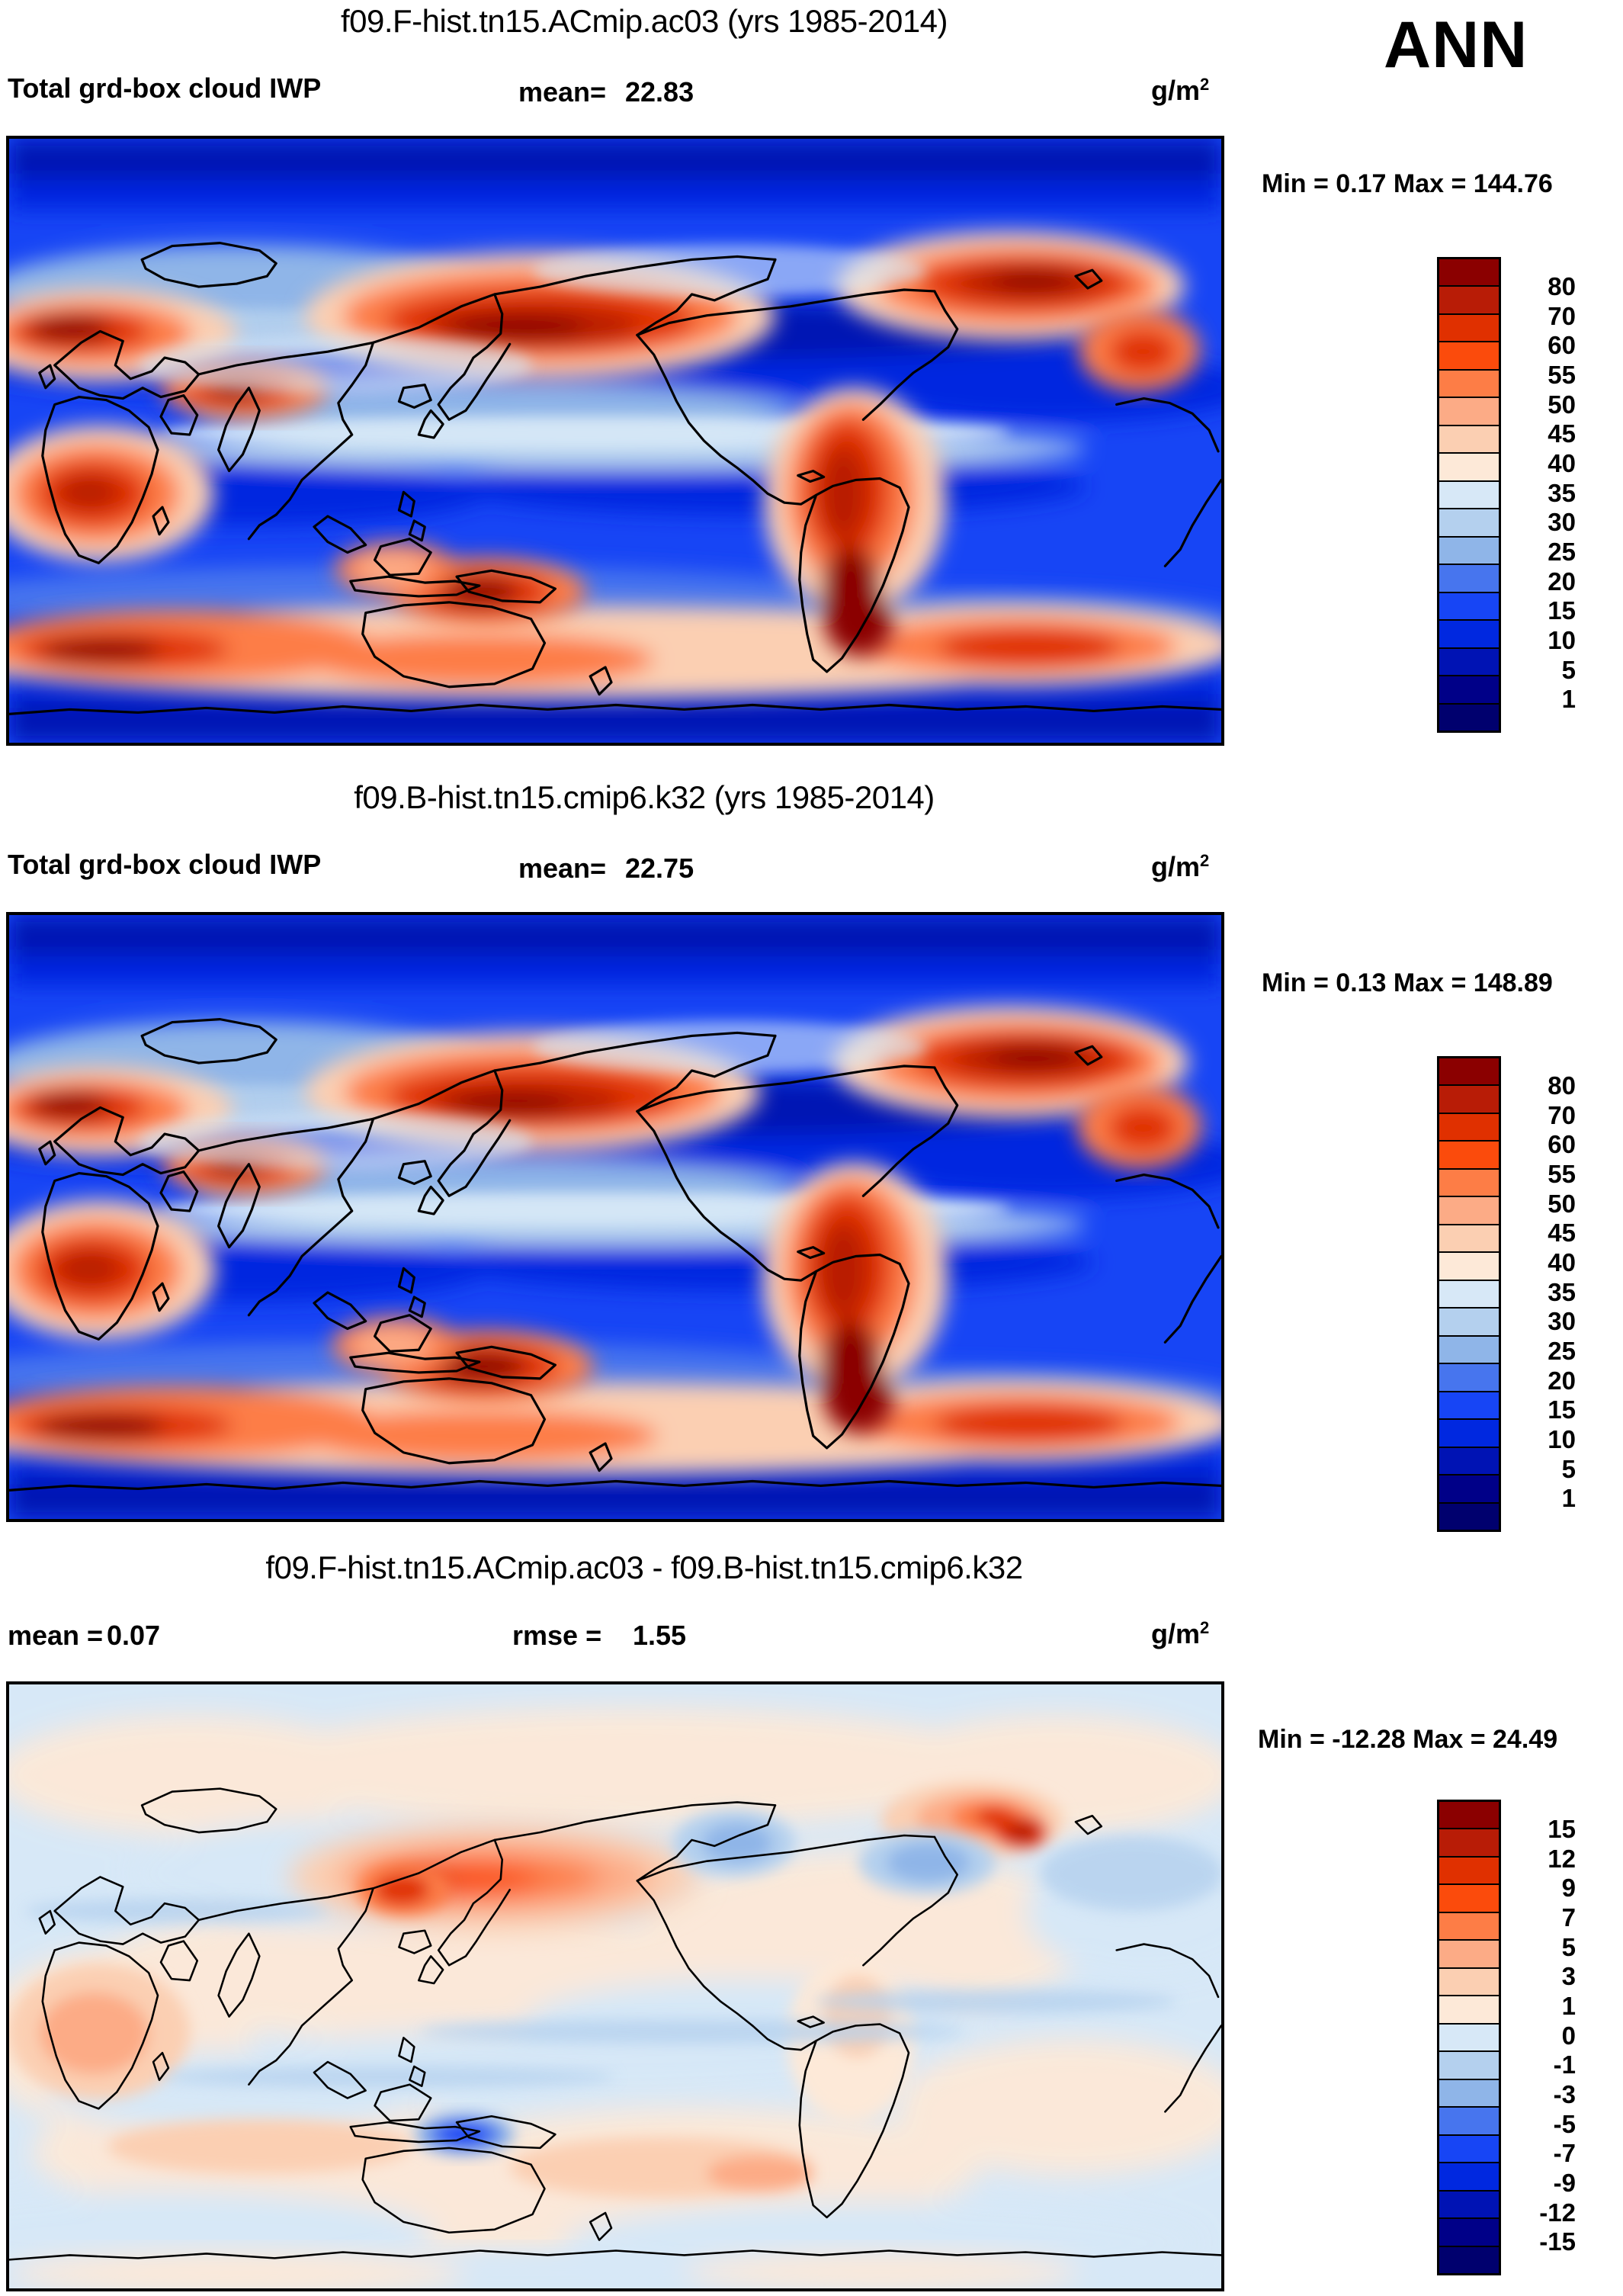  Describe the element at coordinates (1562, 1350) in the screenshot. I see `colorbar-tick-label: 25` at that location.